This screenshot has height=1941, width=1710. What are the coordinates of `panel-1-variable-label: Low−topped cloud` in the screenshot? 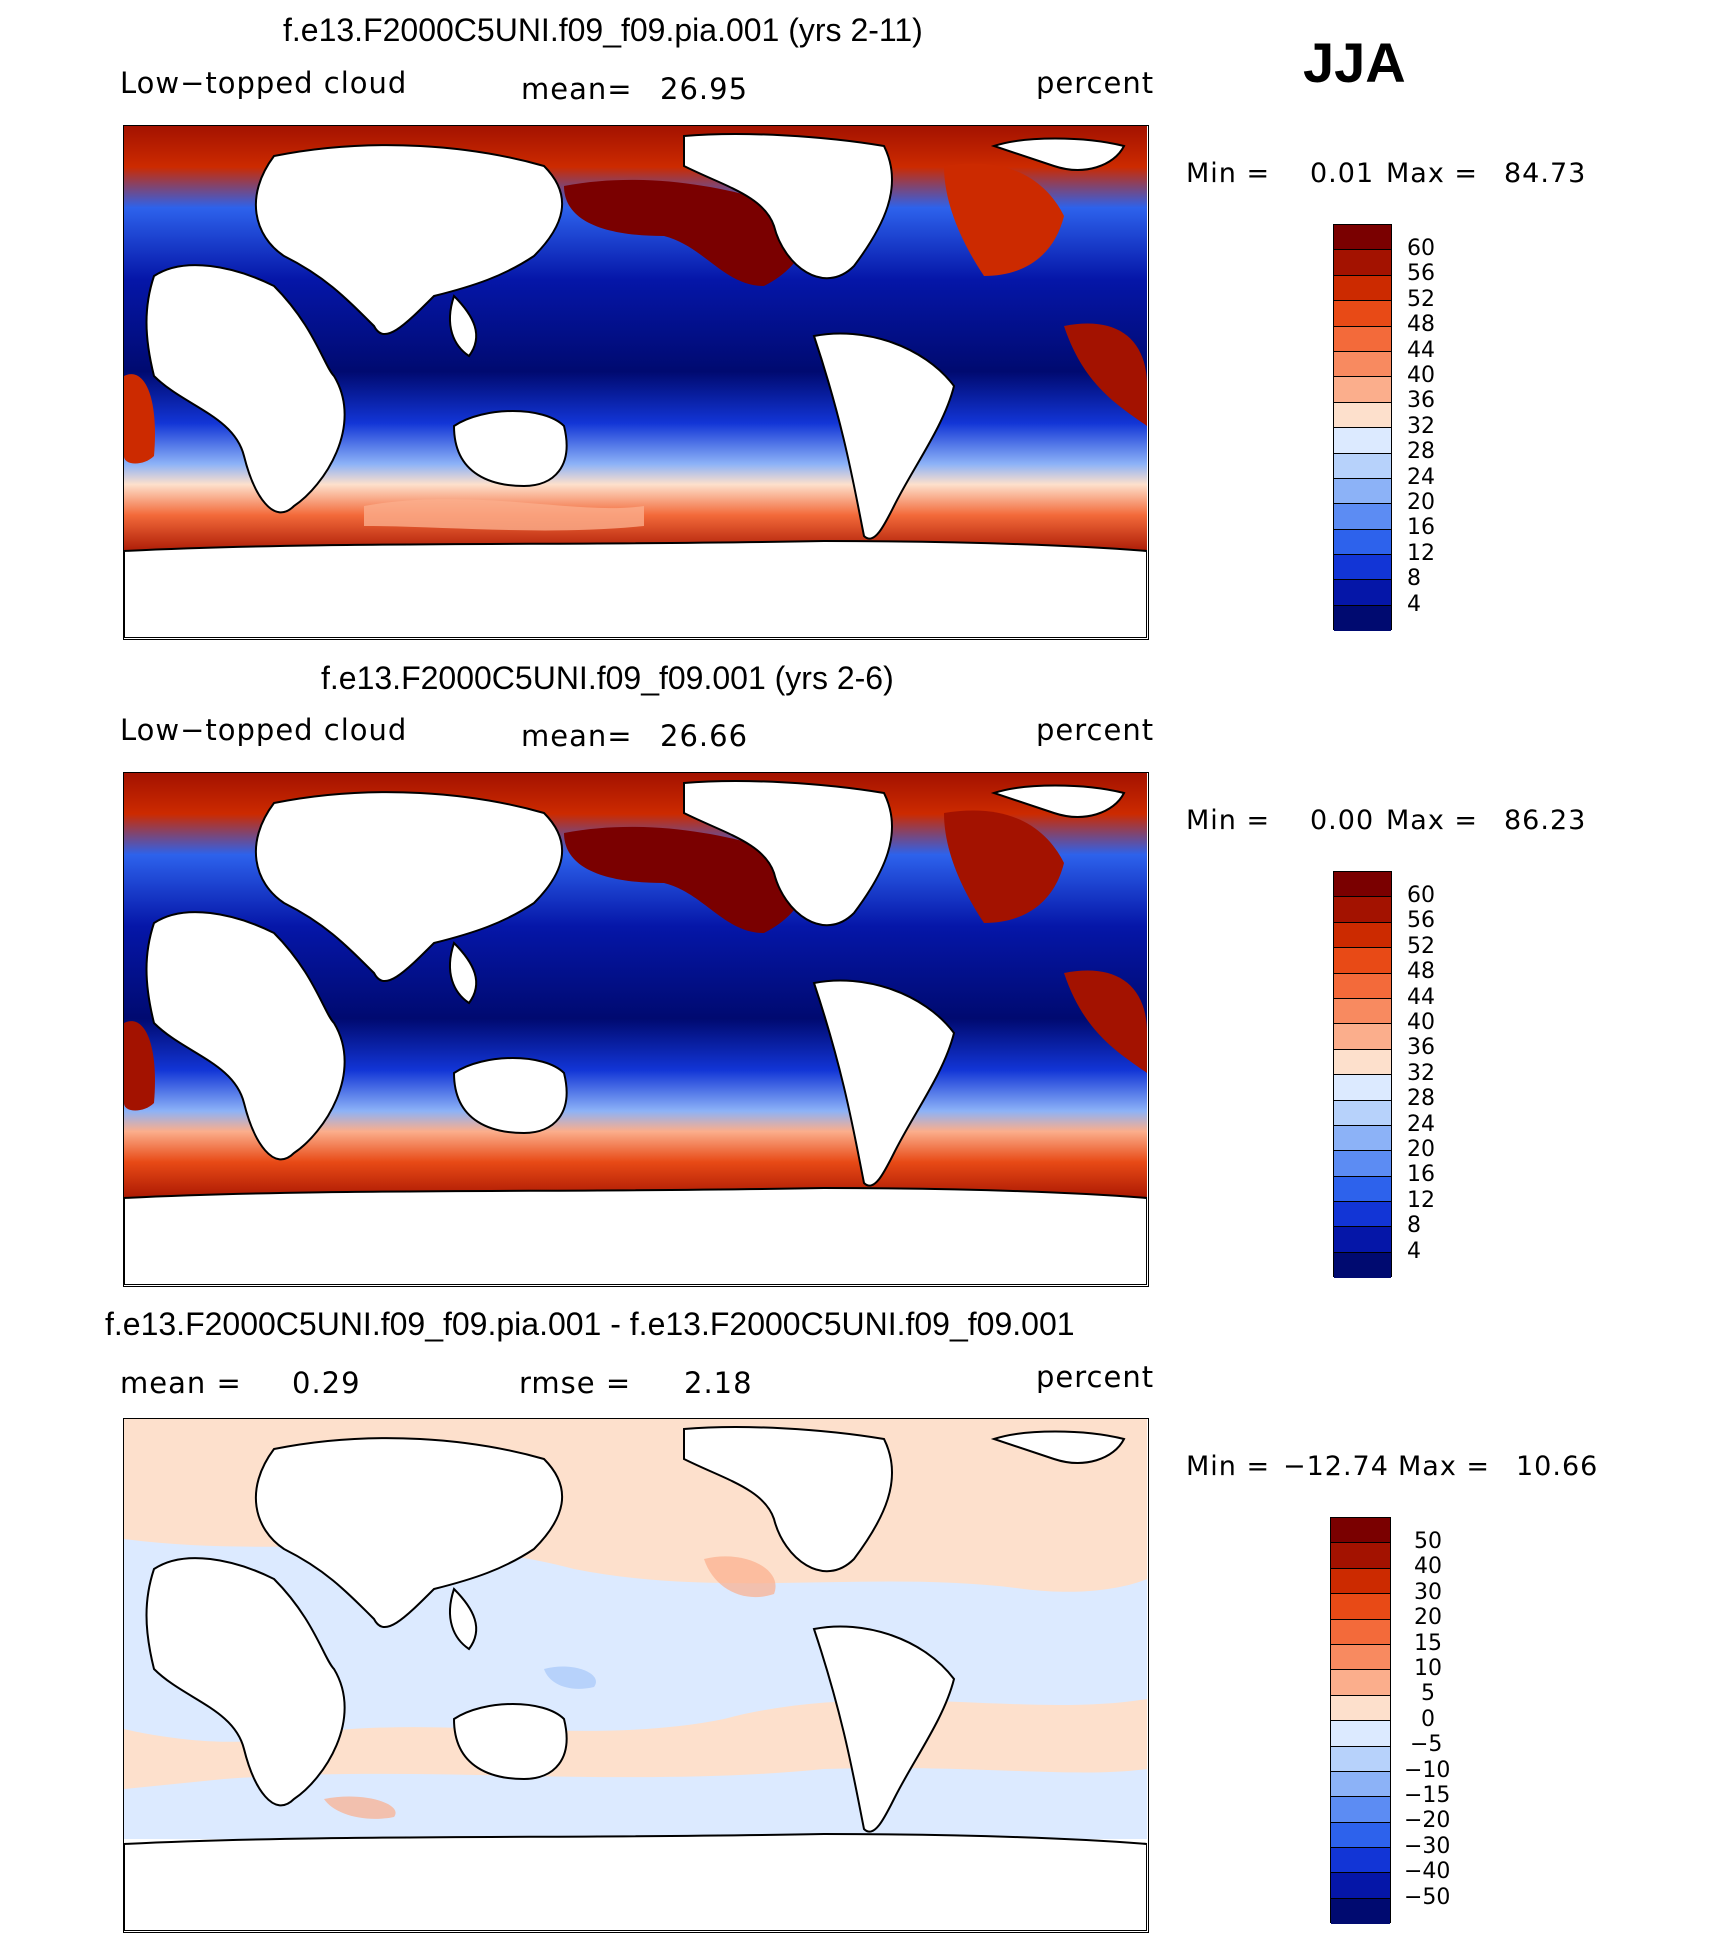 It's located at (264, 83).